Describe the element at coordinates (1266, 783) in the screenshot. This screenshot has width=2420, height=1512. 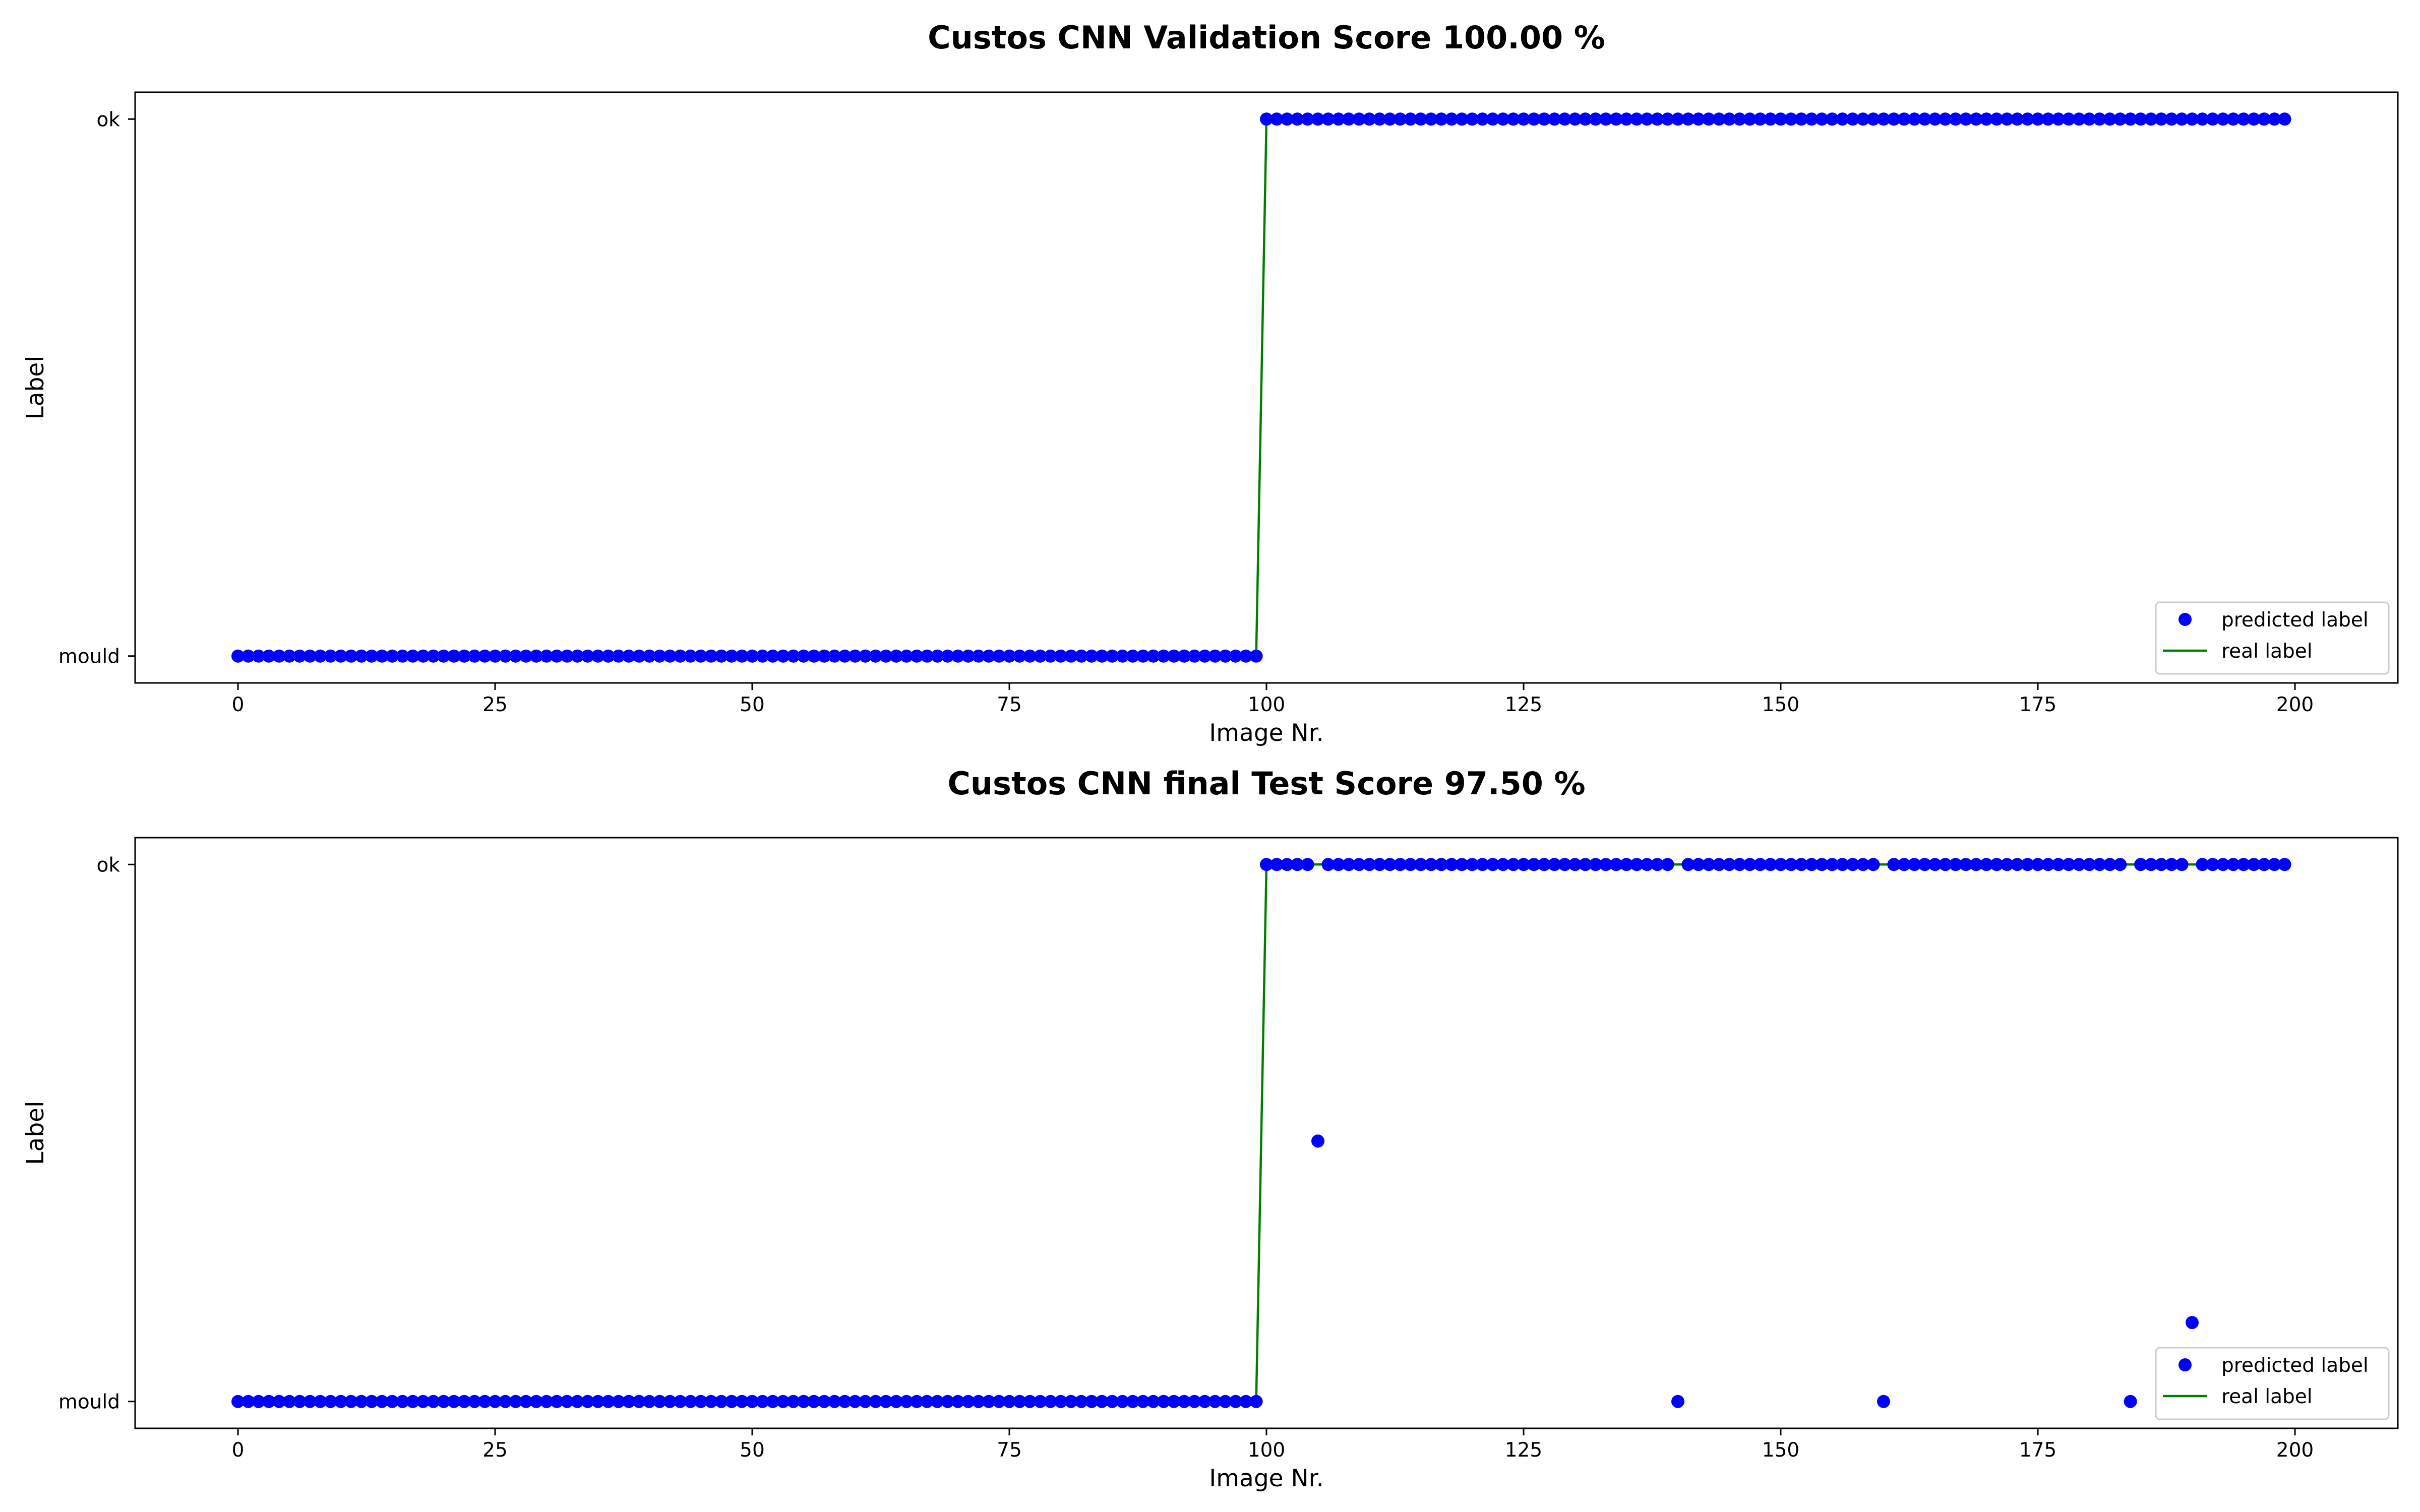
I see `plot-title: Custos CNN final Test Score 97.50 %` at that location.